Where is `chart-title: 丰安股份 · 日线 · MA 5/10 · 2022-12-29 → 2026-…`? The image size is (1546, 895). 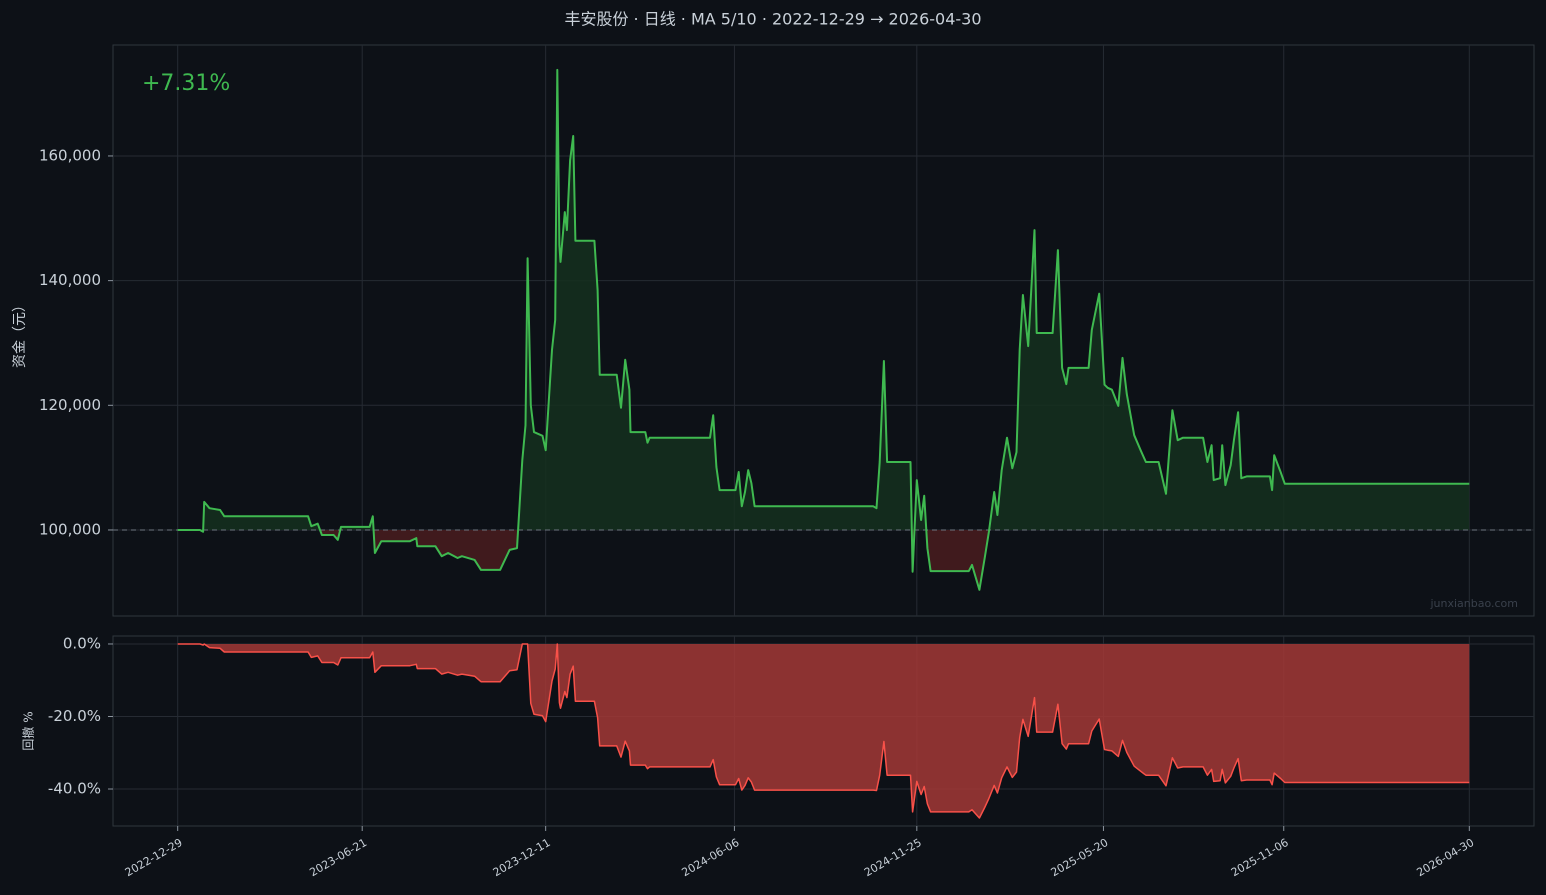
chart-title: 丰安股份 · 日线 · MA 5/10 · 2022-12-29 → 2026-… is located at coordinates (772, 19).